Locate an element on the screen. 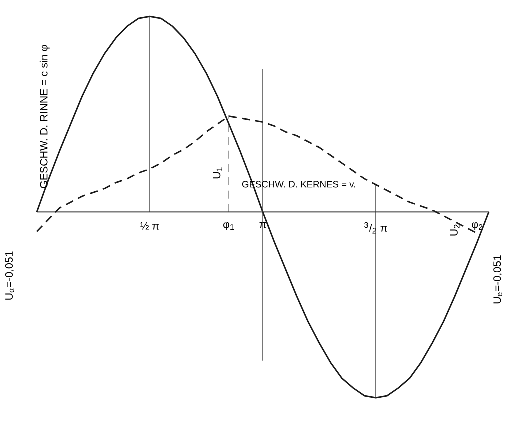 The image size is (507, 427). x-tick-label: $^{3}$/$_{2}$ π is located at coordinates (376, 228).